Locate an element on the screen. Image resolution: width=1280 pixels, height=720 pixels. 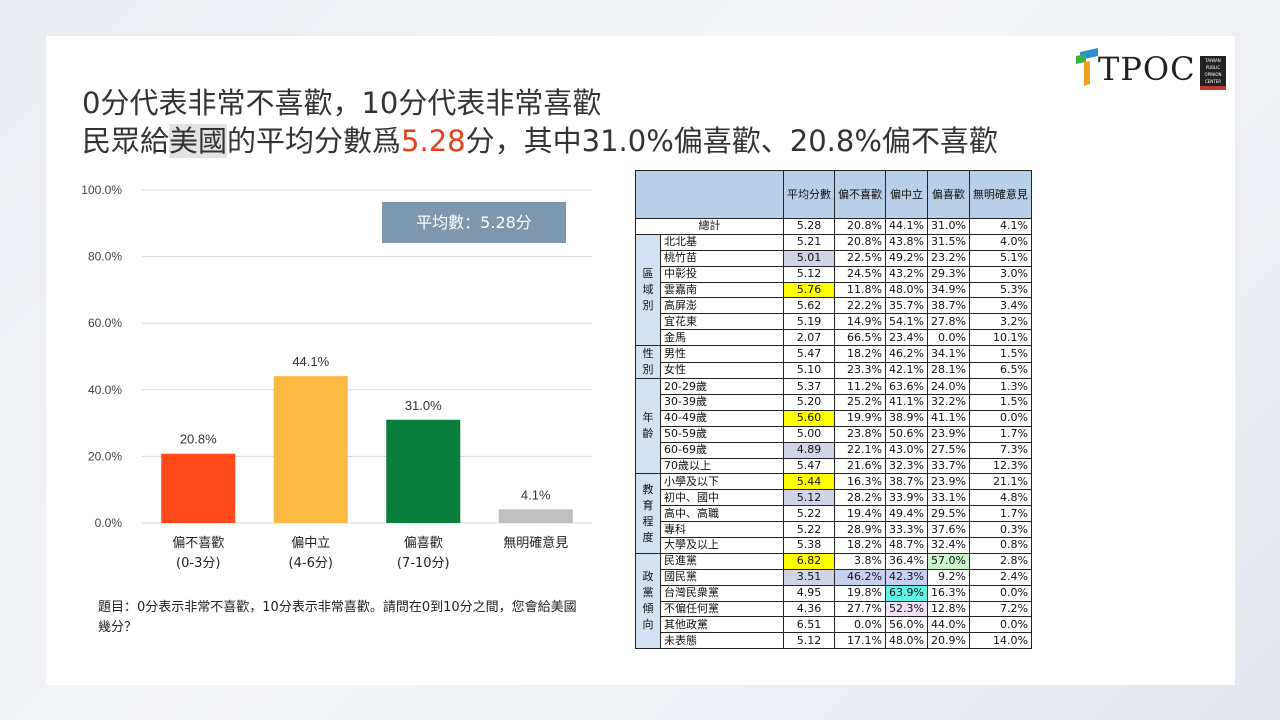
cell: 49.4% is located at coordinates (906, 514).